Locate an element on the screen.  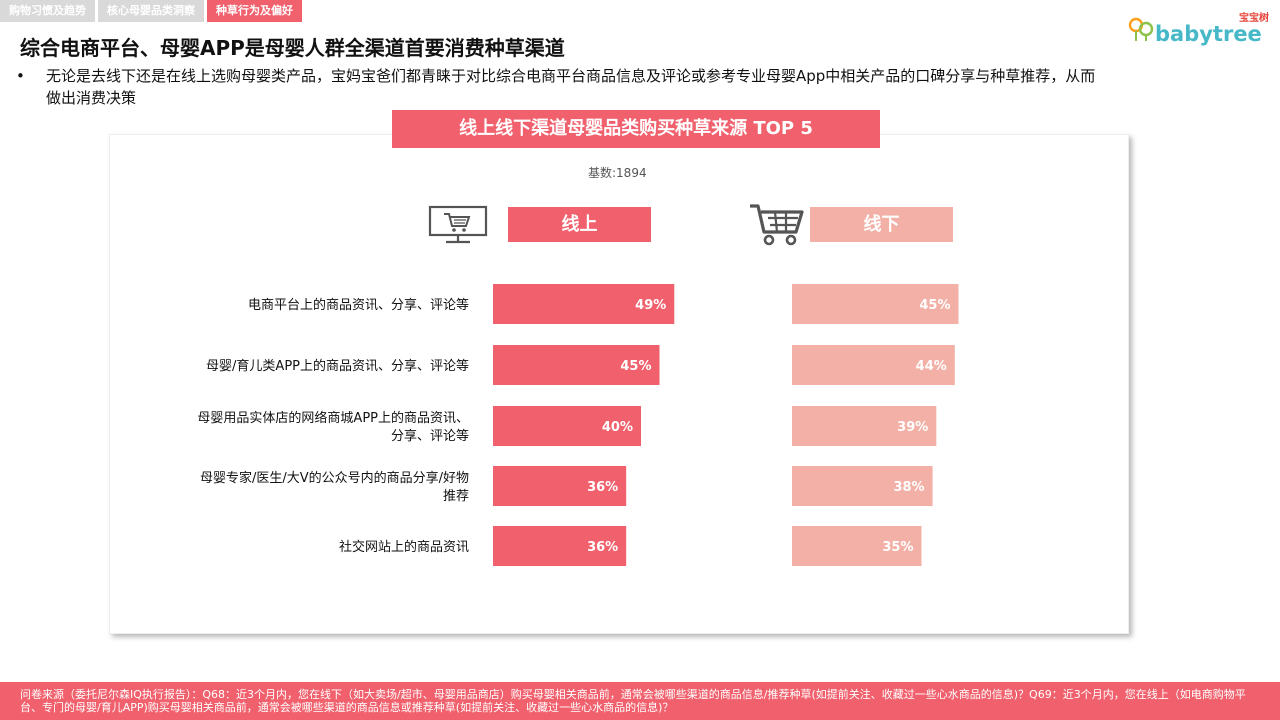
babytree-logo: 宝宝树 babytree is located at coordinates (1198, 28).